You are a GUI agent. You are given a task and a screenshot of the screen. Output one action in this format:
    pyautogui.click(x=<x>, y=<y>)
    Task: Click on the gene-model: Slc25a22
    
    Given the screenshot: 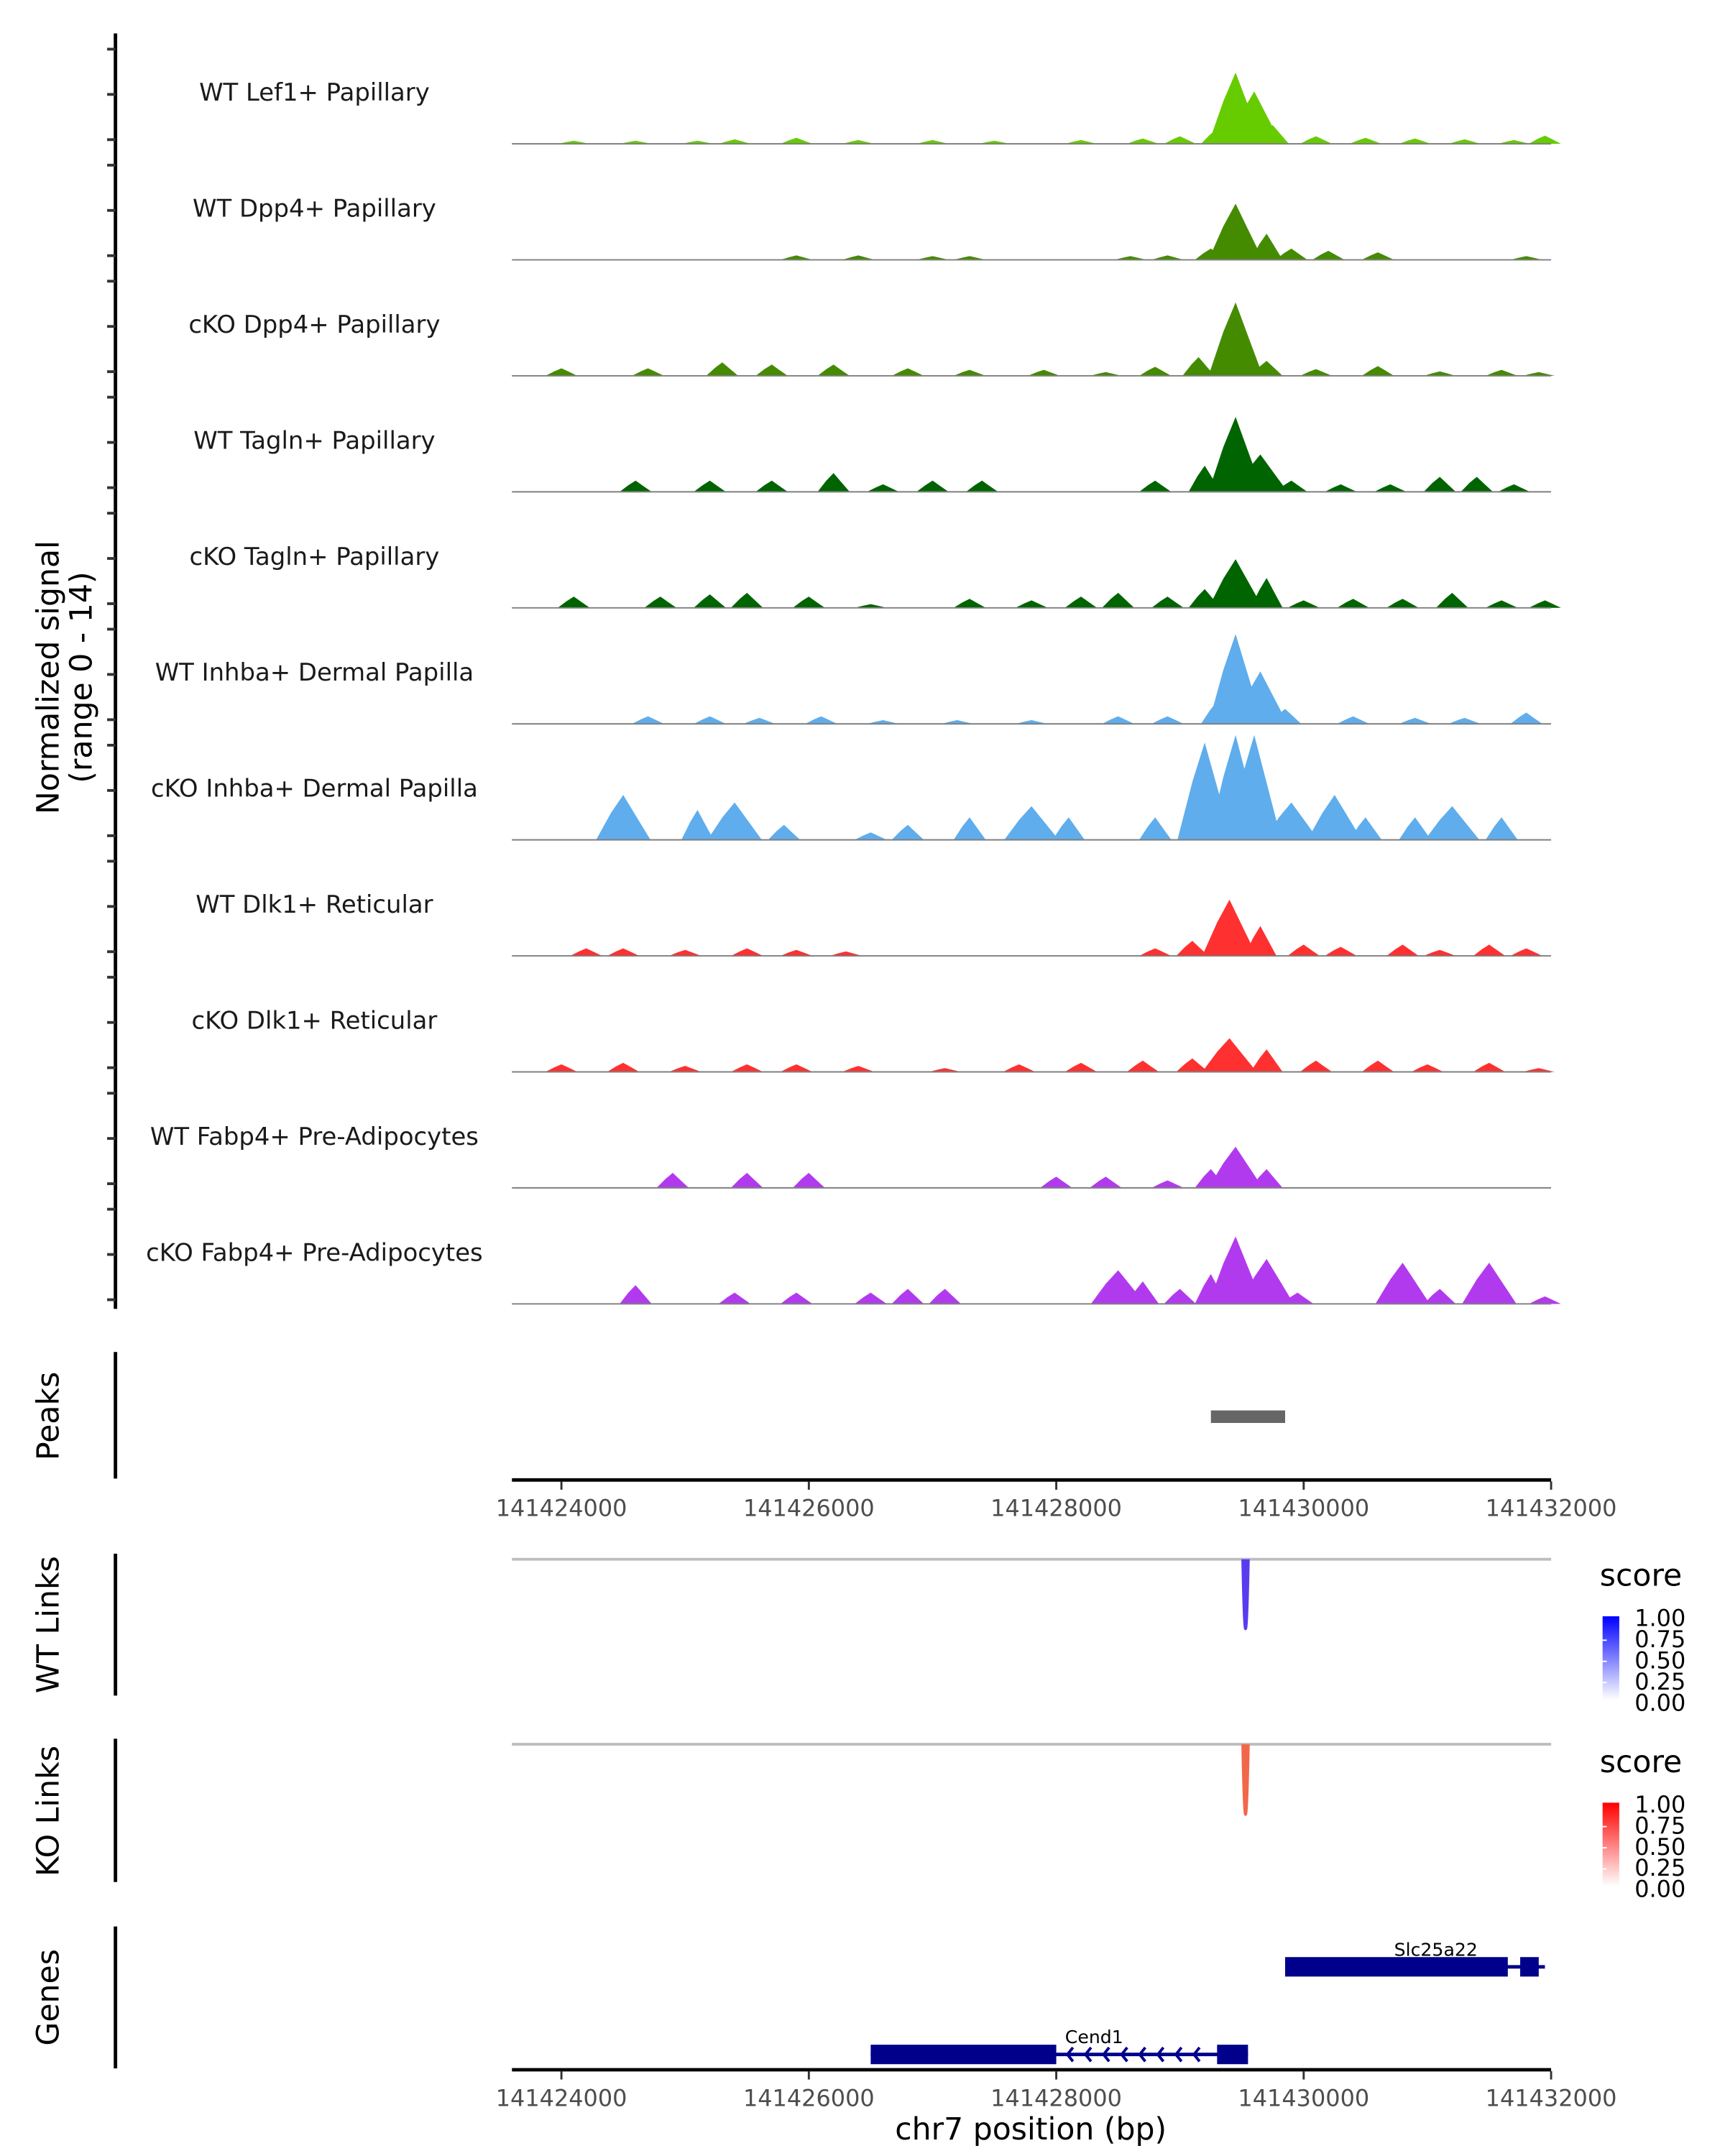 What is the action you would take?
    pyautogui.click(x=1415, y=1958)
    